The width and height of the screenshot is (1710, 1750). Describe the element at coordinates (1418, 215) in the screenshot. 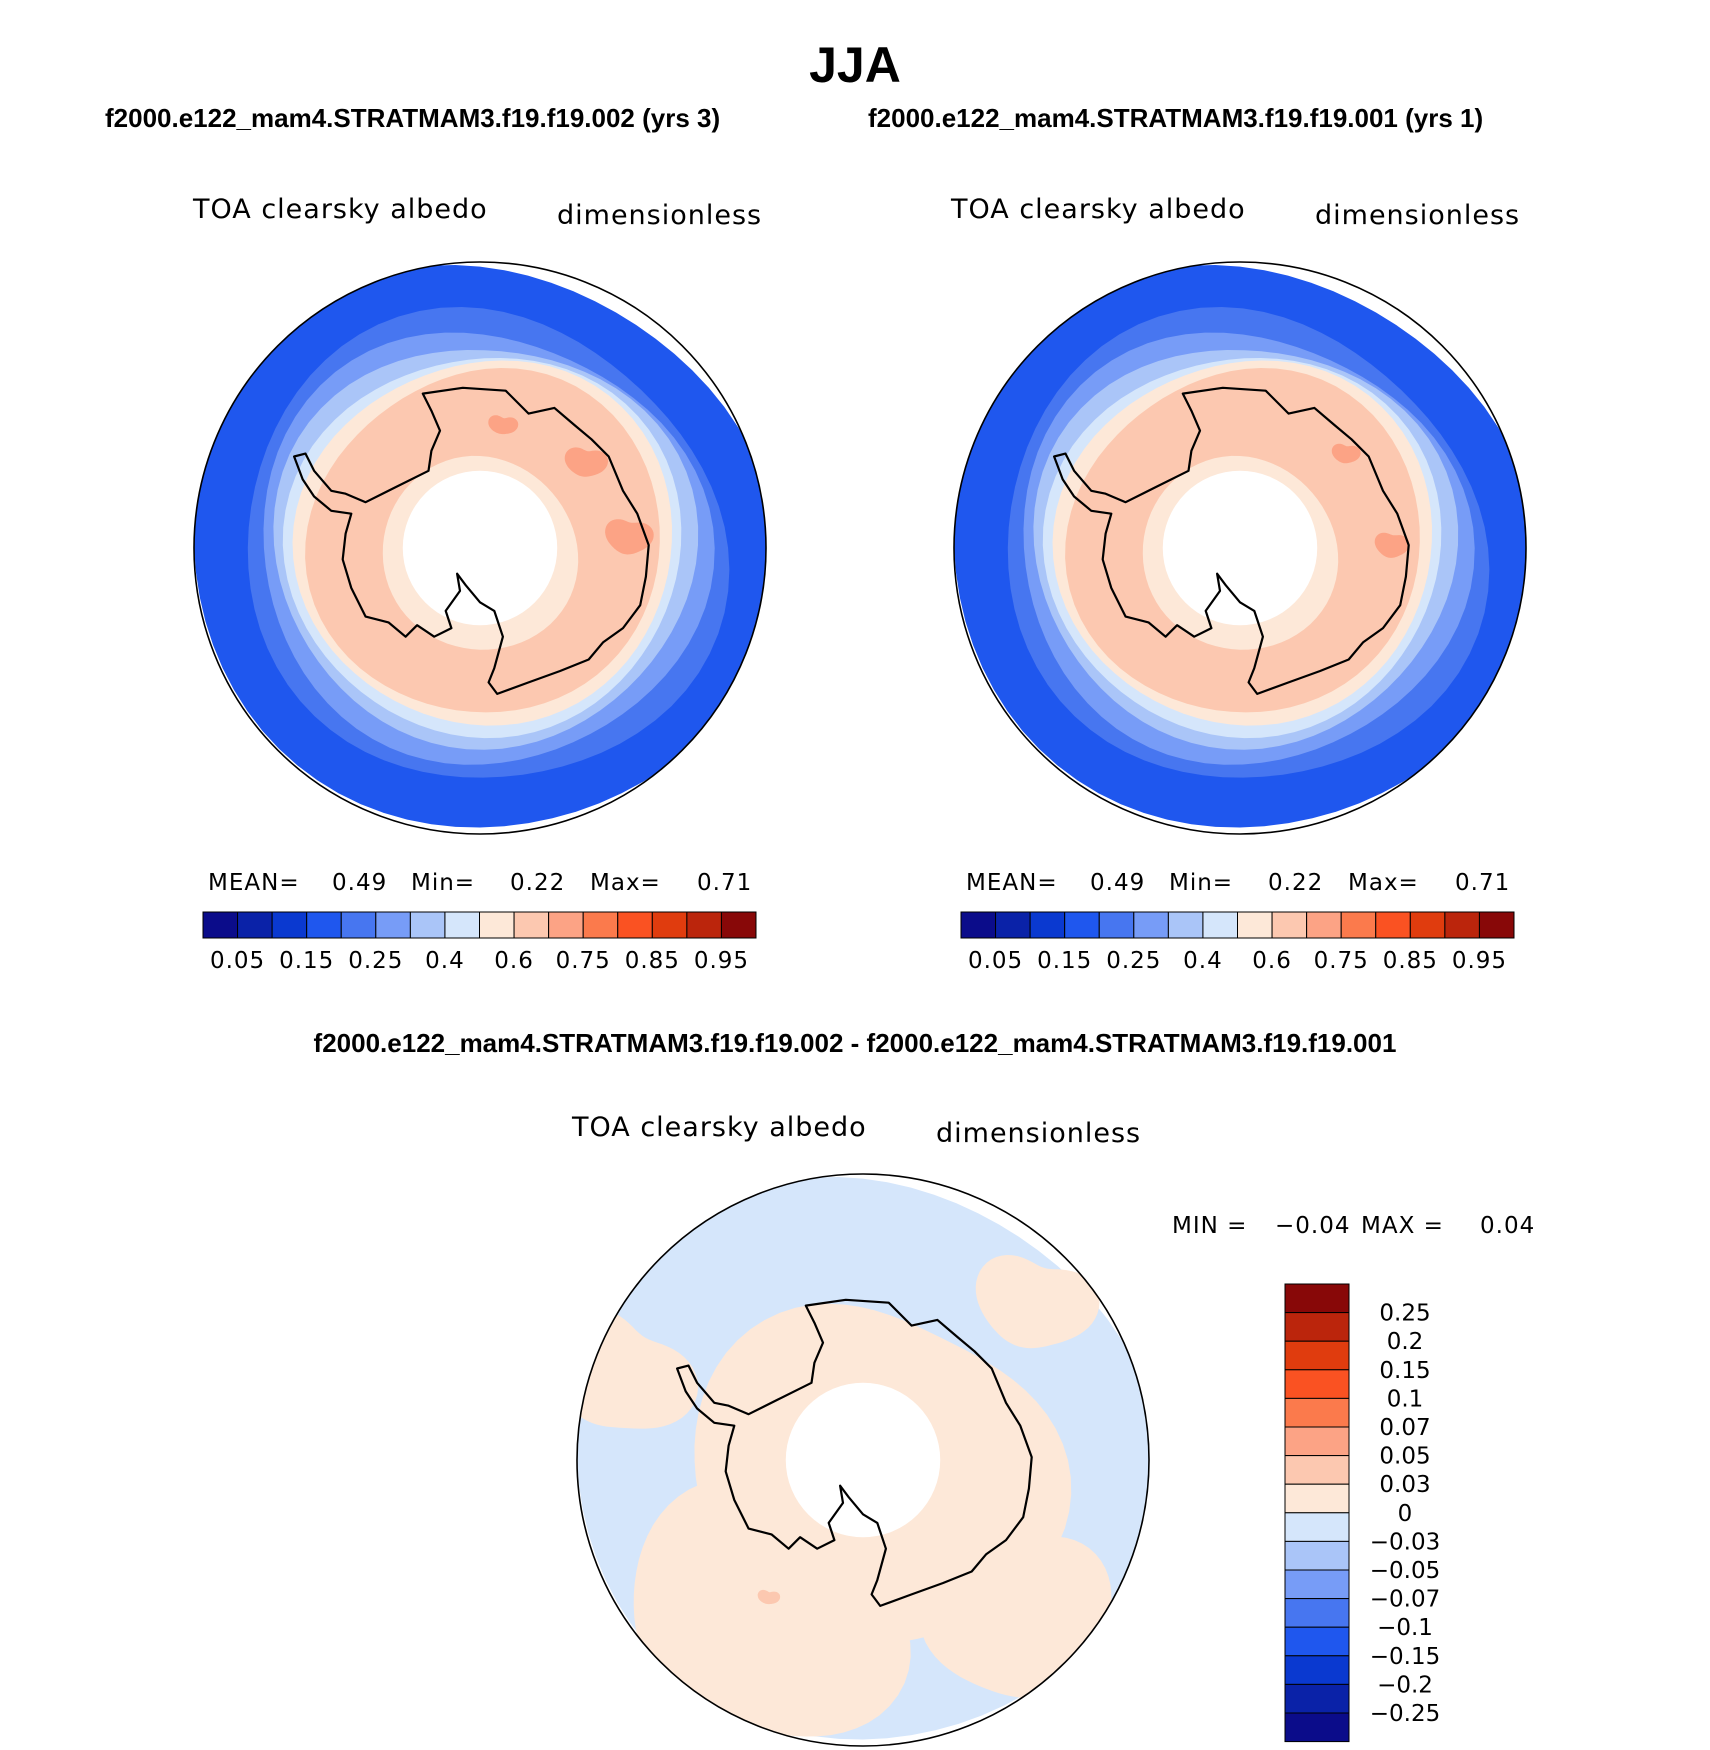

I see `panel2-units-label: dimensionless` at that location.